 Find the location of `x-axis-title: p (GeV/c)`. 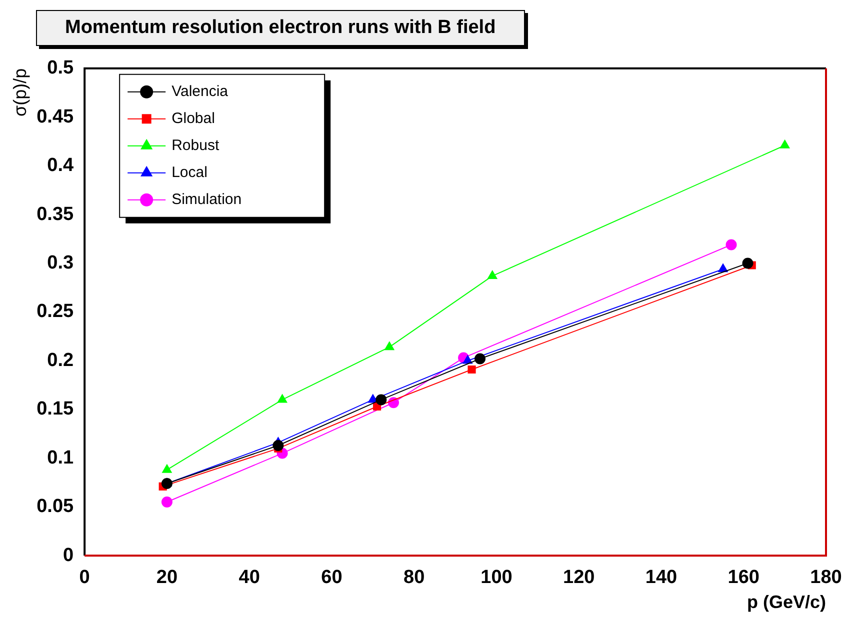

x-axis-title: p (GeV/c) is located at coordinates (786, 602).